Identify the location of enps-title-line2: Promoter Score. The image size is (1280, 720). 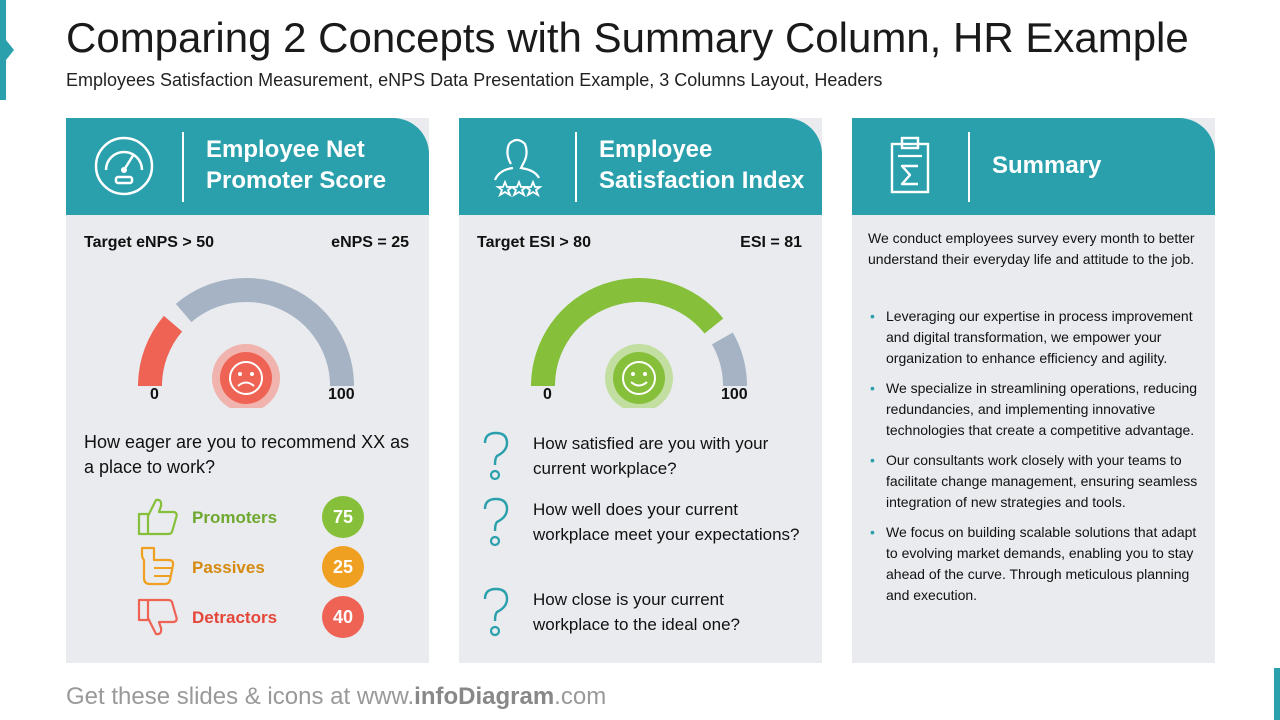
(296, 180).